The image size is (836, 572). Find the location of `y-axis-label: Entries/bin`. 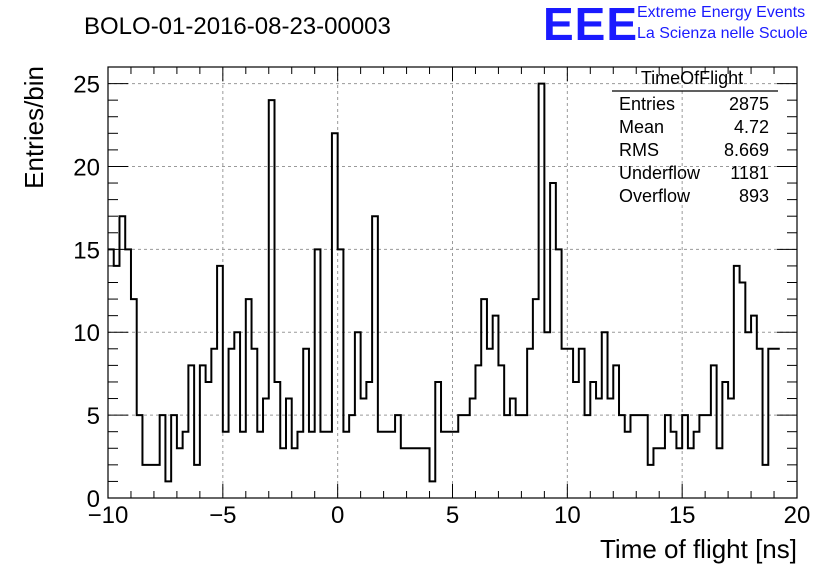

y-axis-label: Entries/bin is located at coordinates (34, 127).